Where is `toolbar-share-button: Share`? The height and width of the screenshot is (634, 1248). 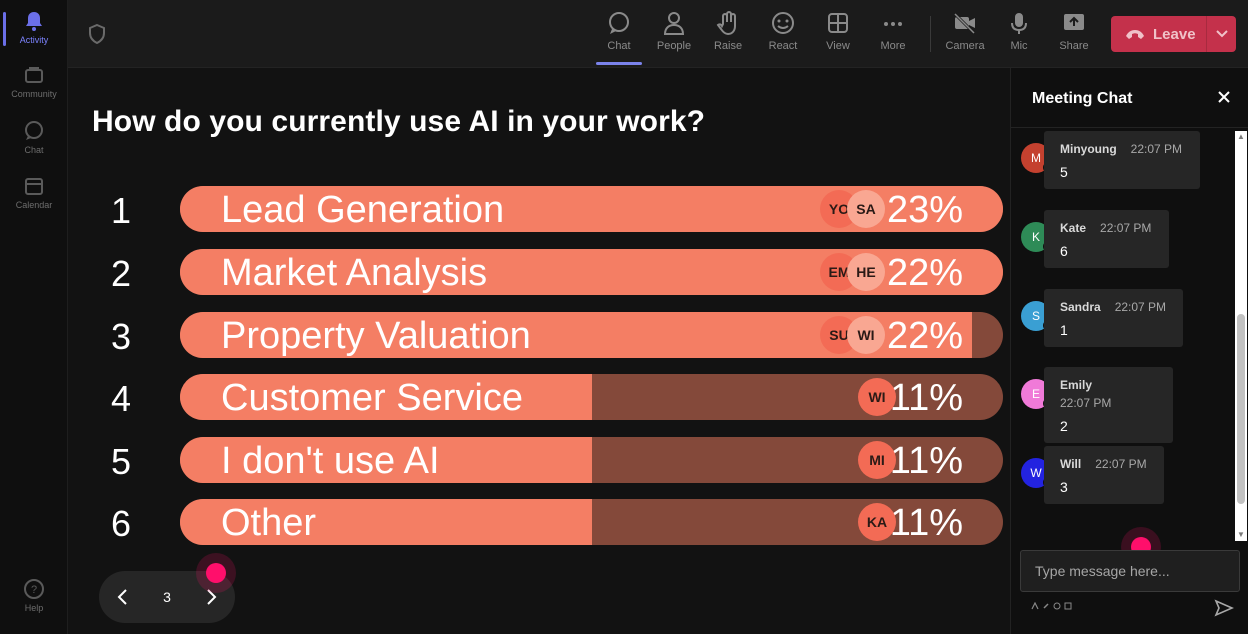
toolbar-share-button: Share is located at coordinates (1074, 31).